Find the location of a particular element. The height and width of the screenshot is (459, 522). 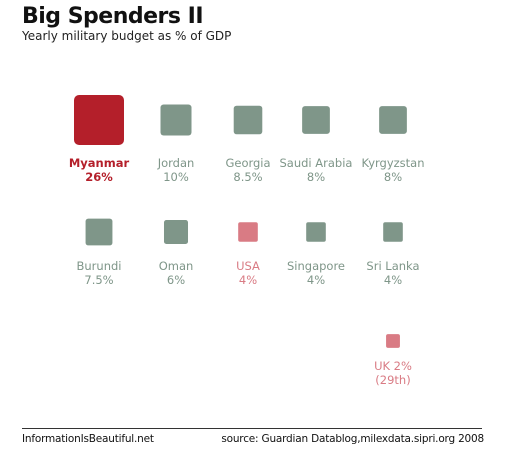

label-name-jordan: Jordan is located at coordinates (176, 163).